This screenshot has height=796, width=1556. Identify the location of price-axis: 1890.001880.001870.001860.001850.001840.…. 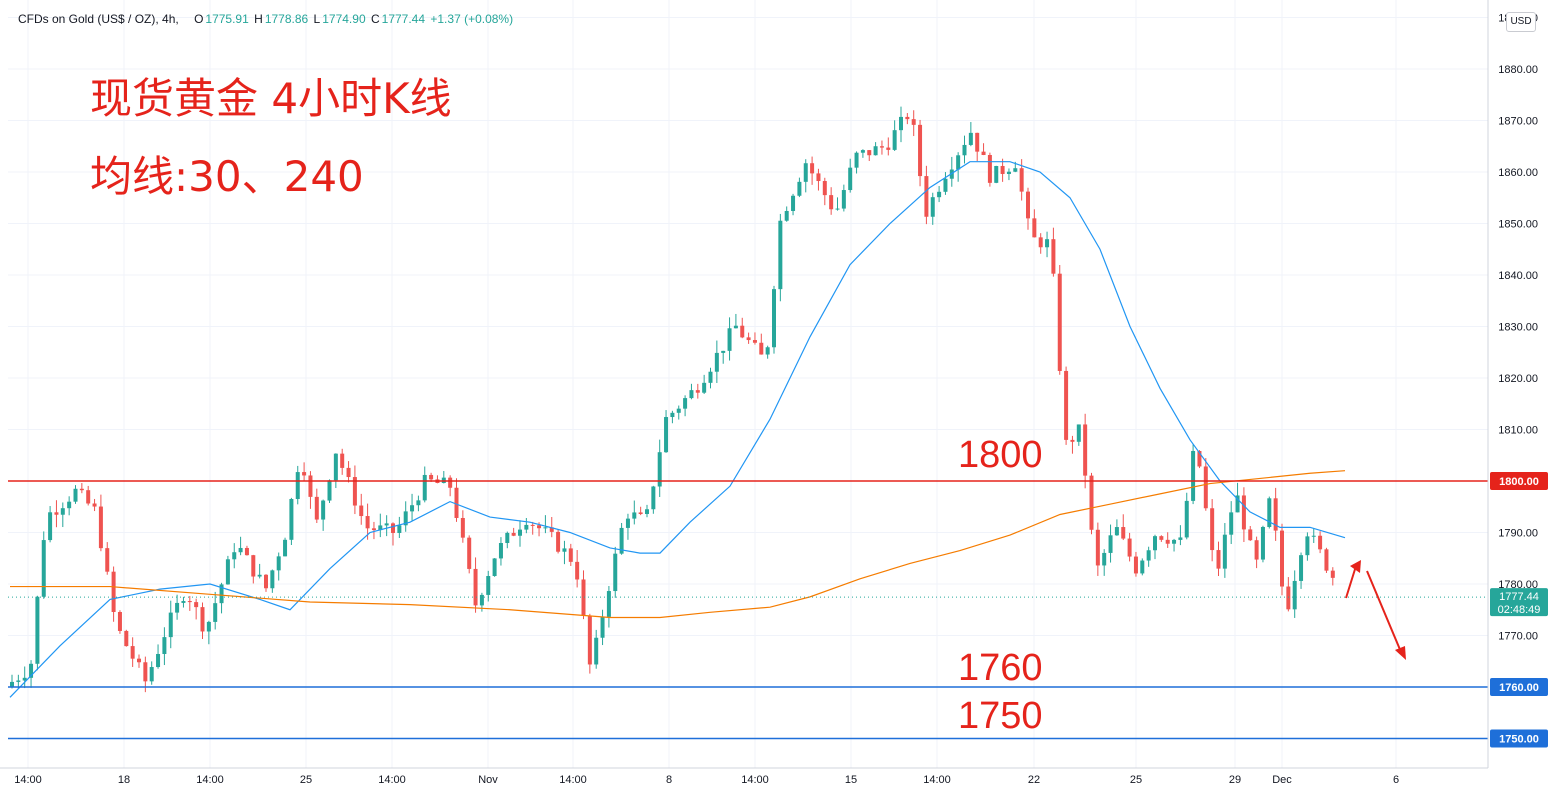
(1521, 398).